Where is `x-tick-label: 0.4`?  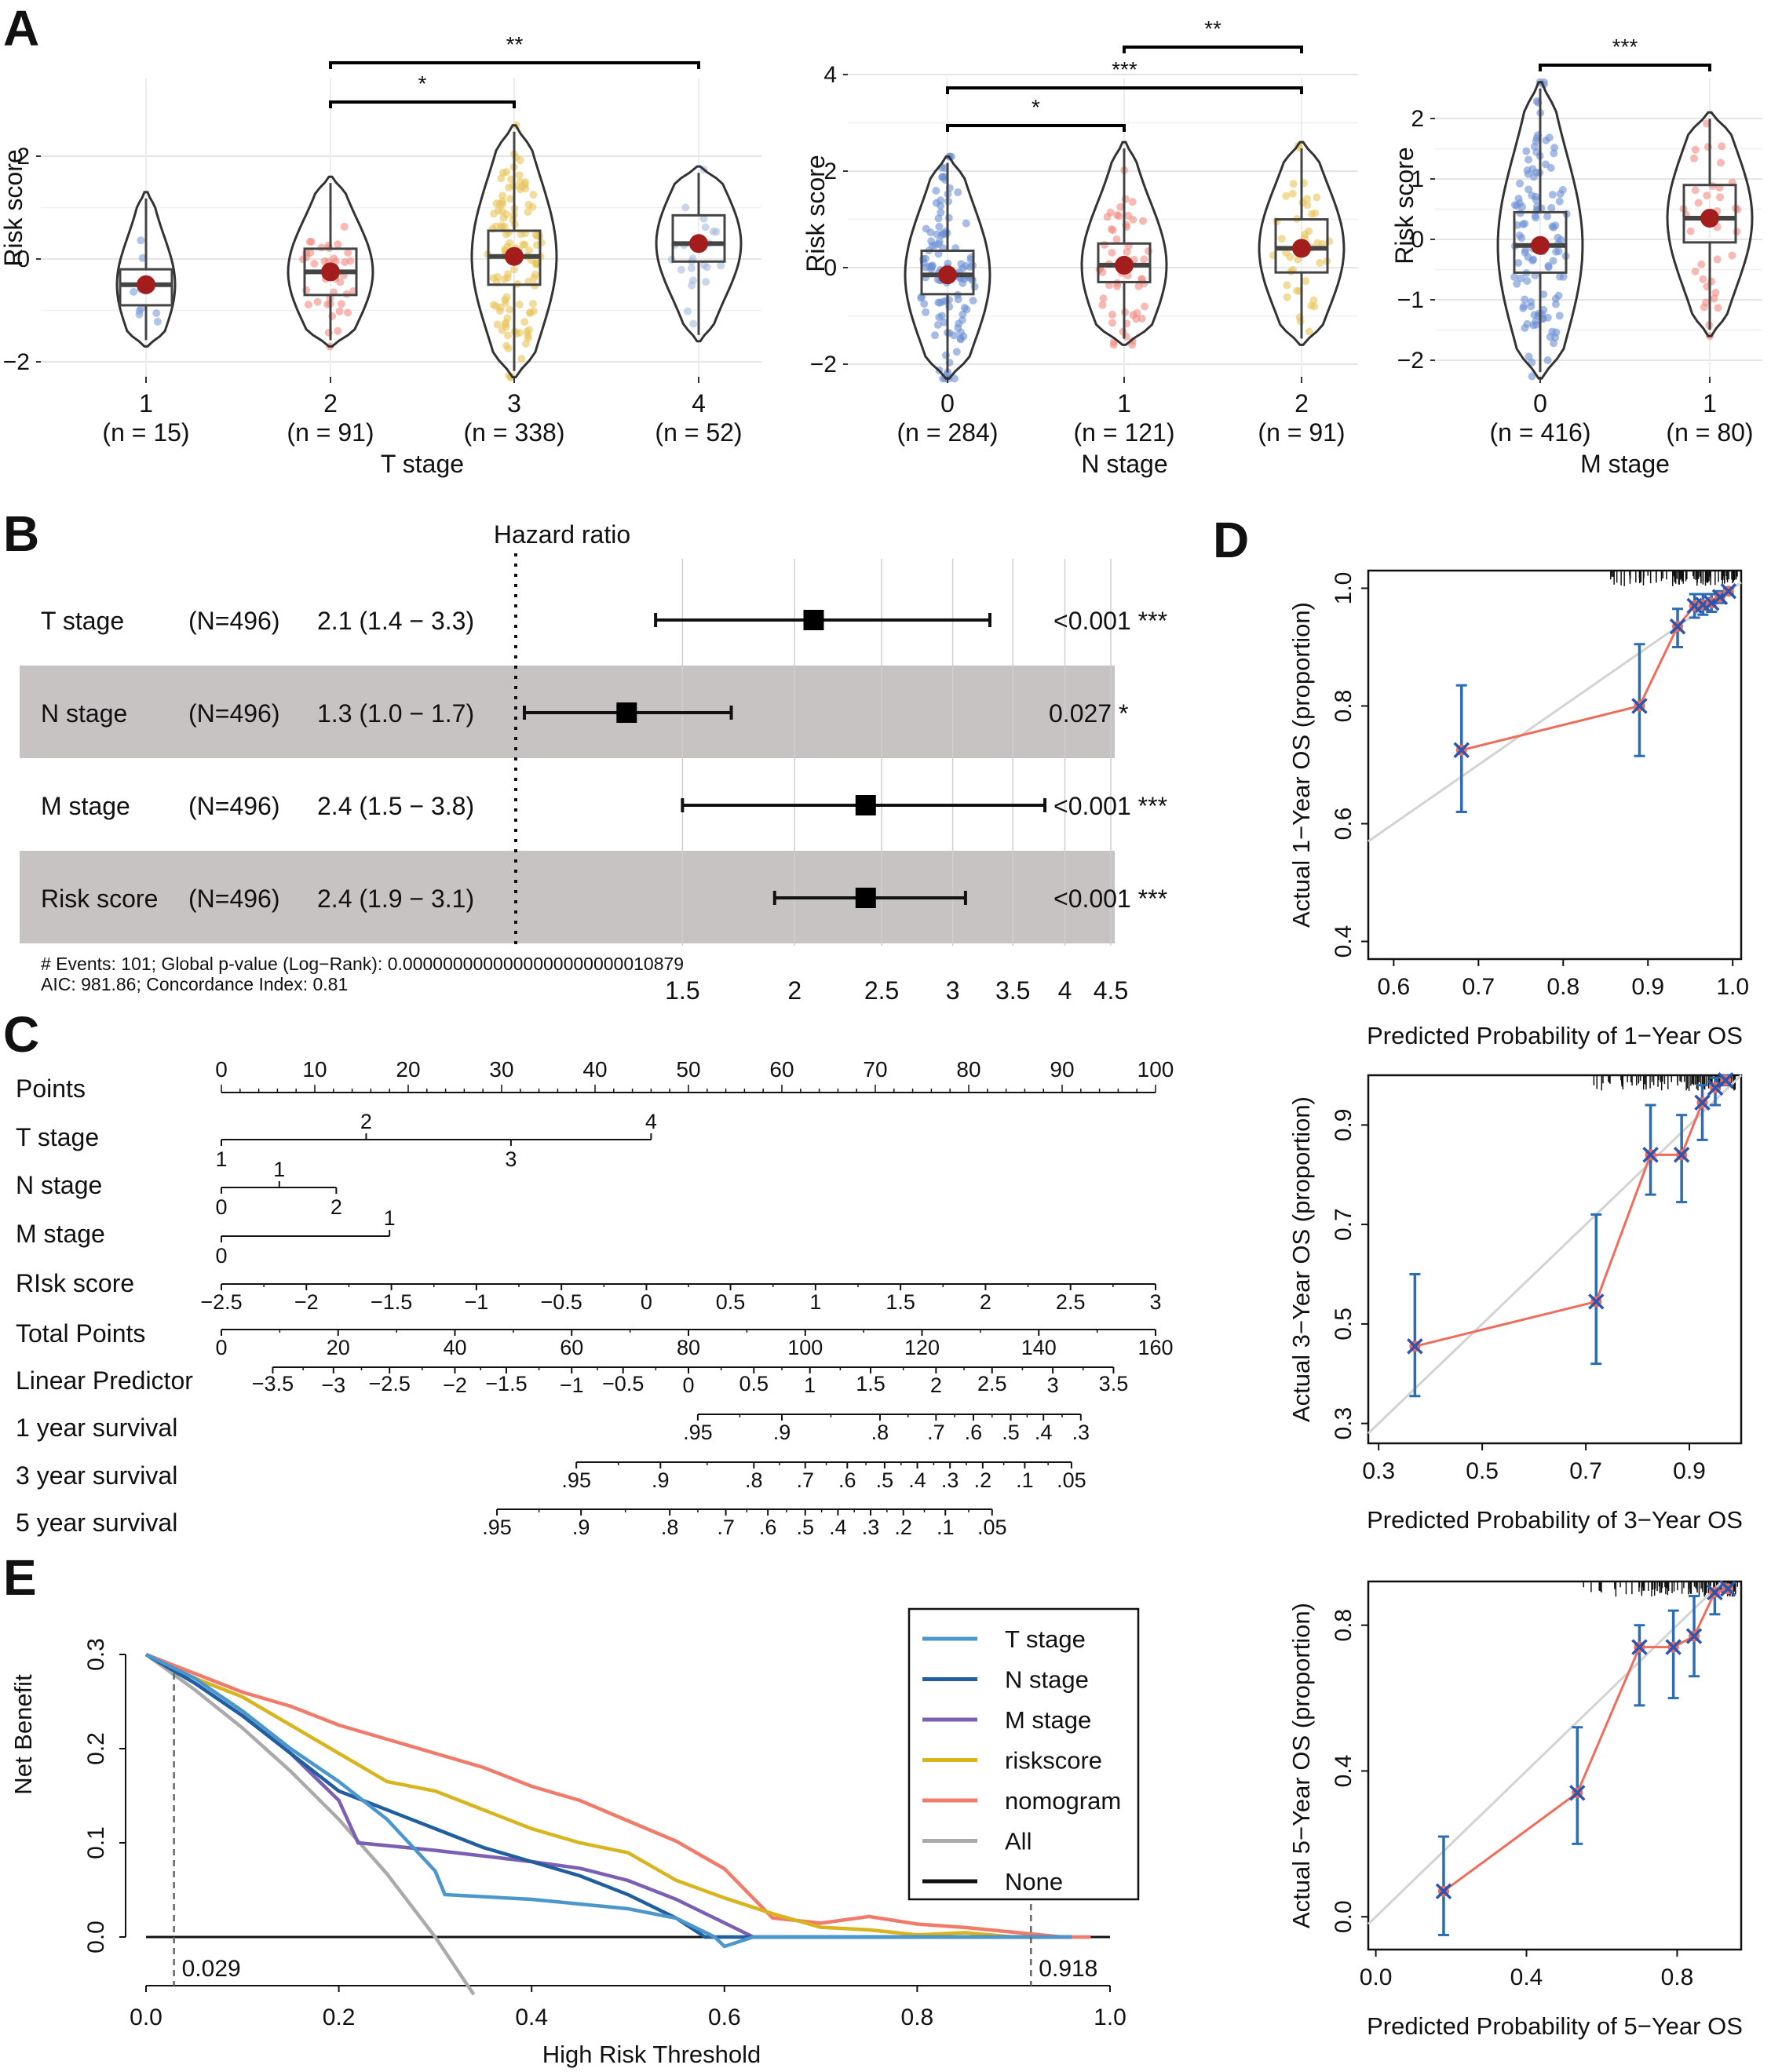
x-tick-label: 0.4 is located at coordinates (1526, 1977).